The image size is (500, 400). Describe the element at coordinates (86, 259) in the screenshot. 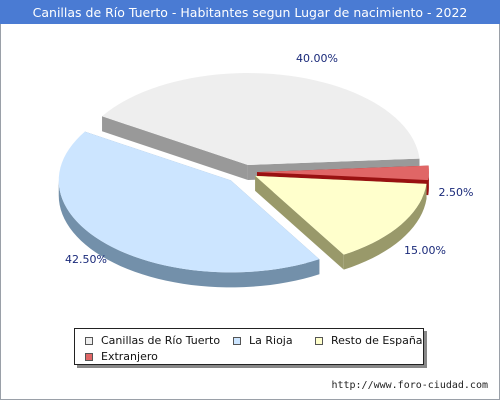

I see `pie-label-1: 42.50%` at that location.